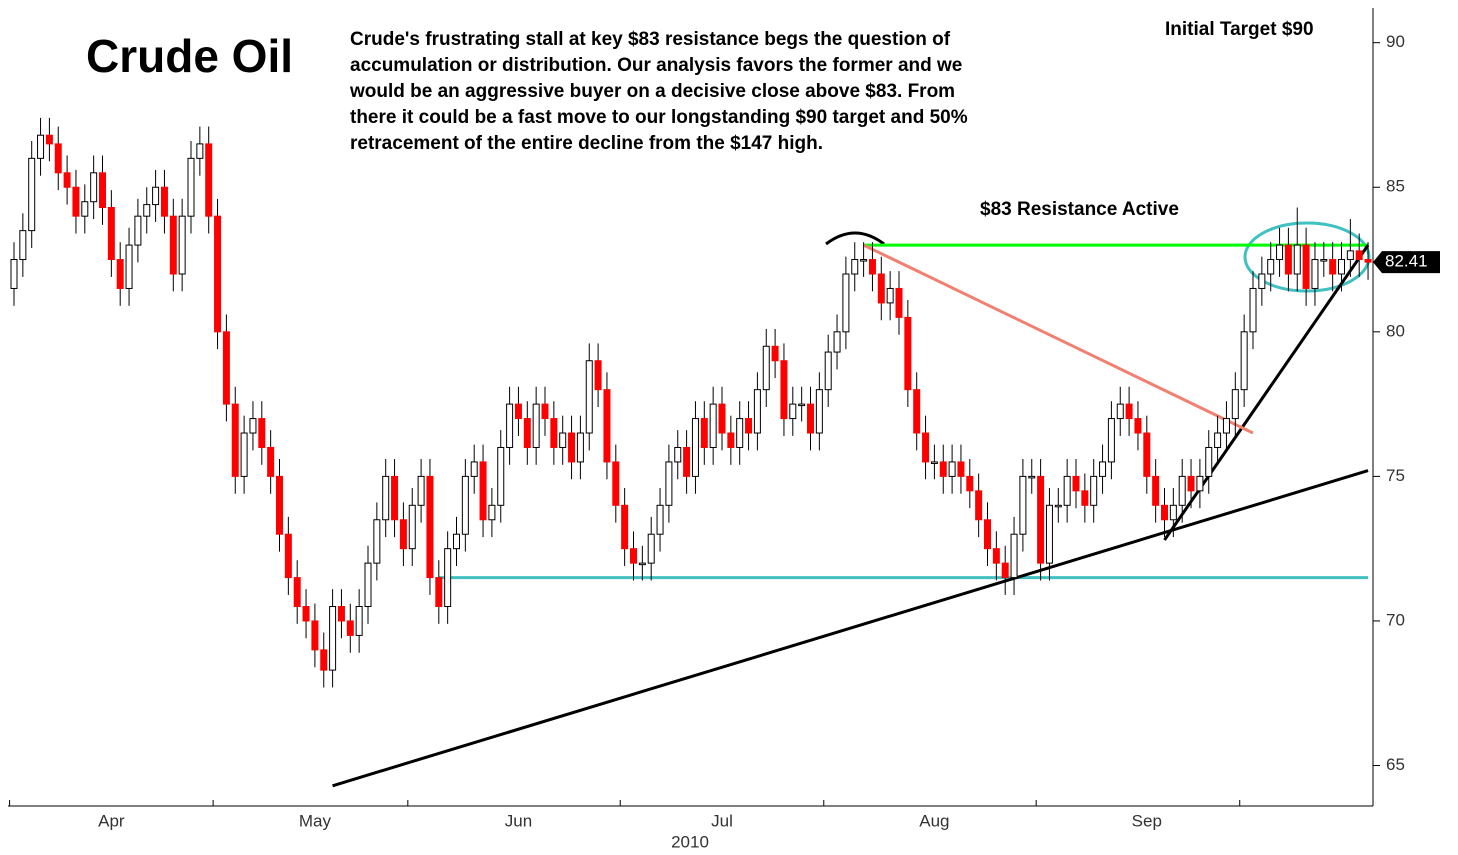 Image resolution: width=1458 pixels, height=855 pixels. I want to click on last-price-label: 82.41, so click(1406, 261).